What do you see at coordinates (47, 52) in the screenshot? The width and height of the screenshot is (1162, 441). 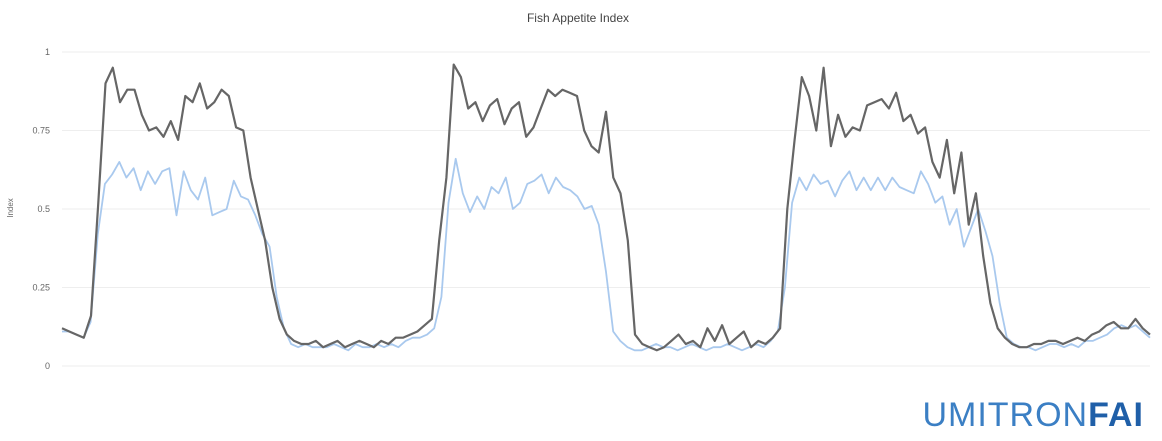 I see `y-tick-label: 1` at bounding box center [47, 52].